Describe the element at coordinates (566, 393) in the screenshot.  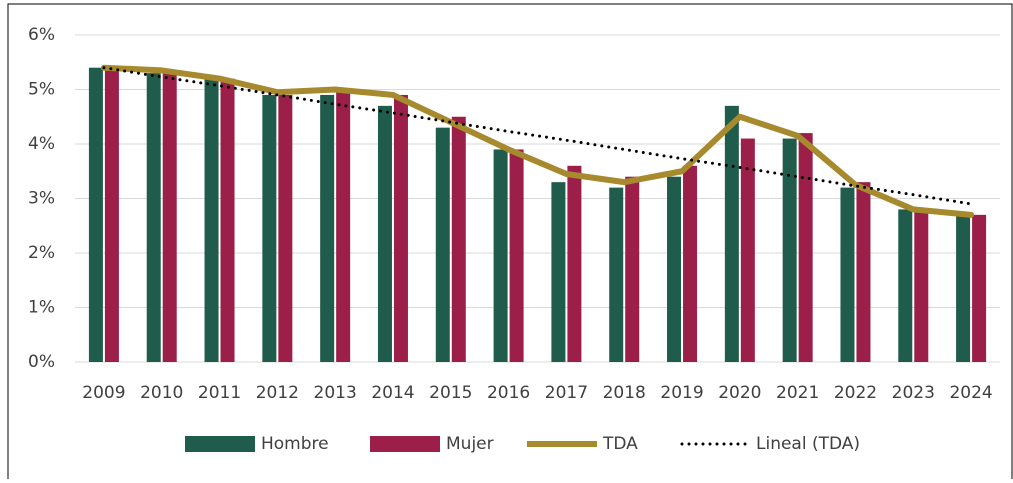
I see `x-tick-label: 2017` at that location.